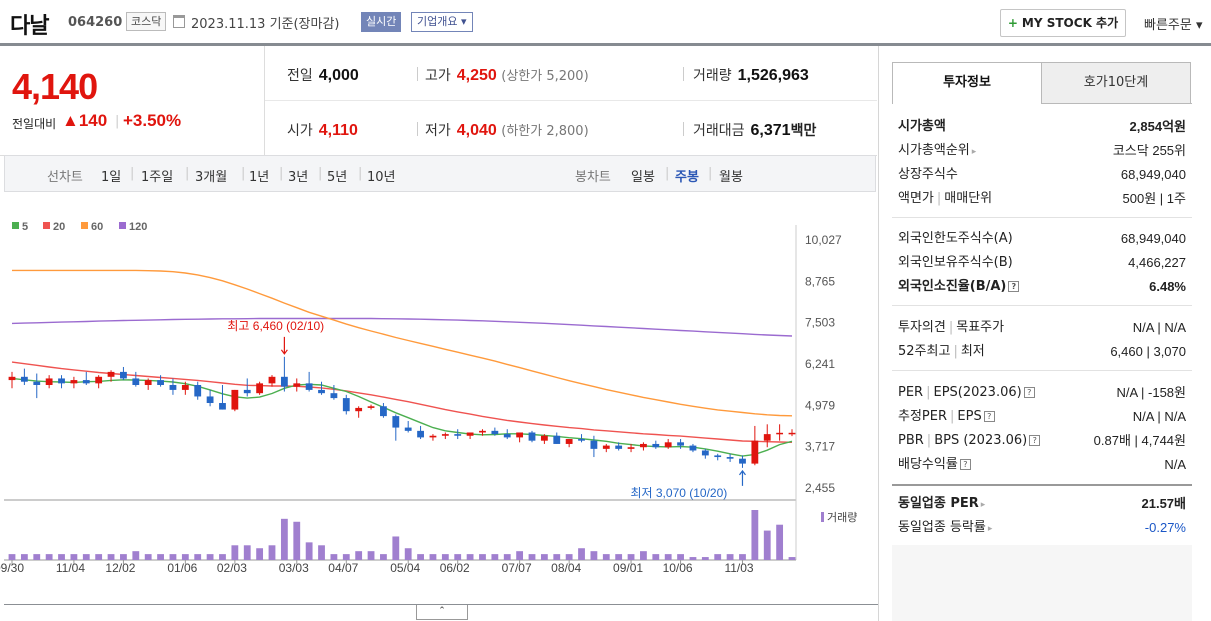 The image size is (1211, 621). What do you see at coordinates (678, 568) in the screenshot?
I see `x-tick-label: 10/06` at bounding box center [678, 568].